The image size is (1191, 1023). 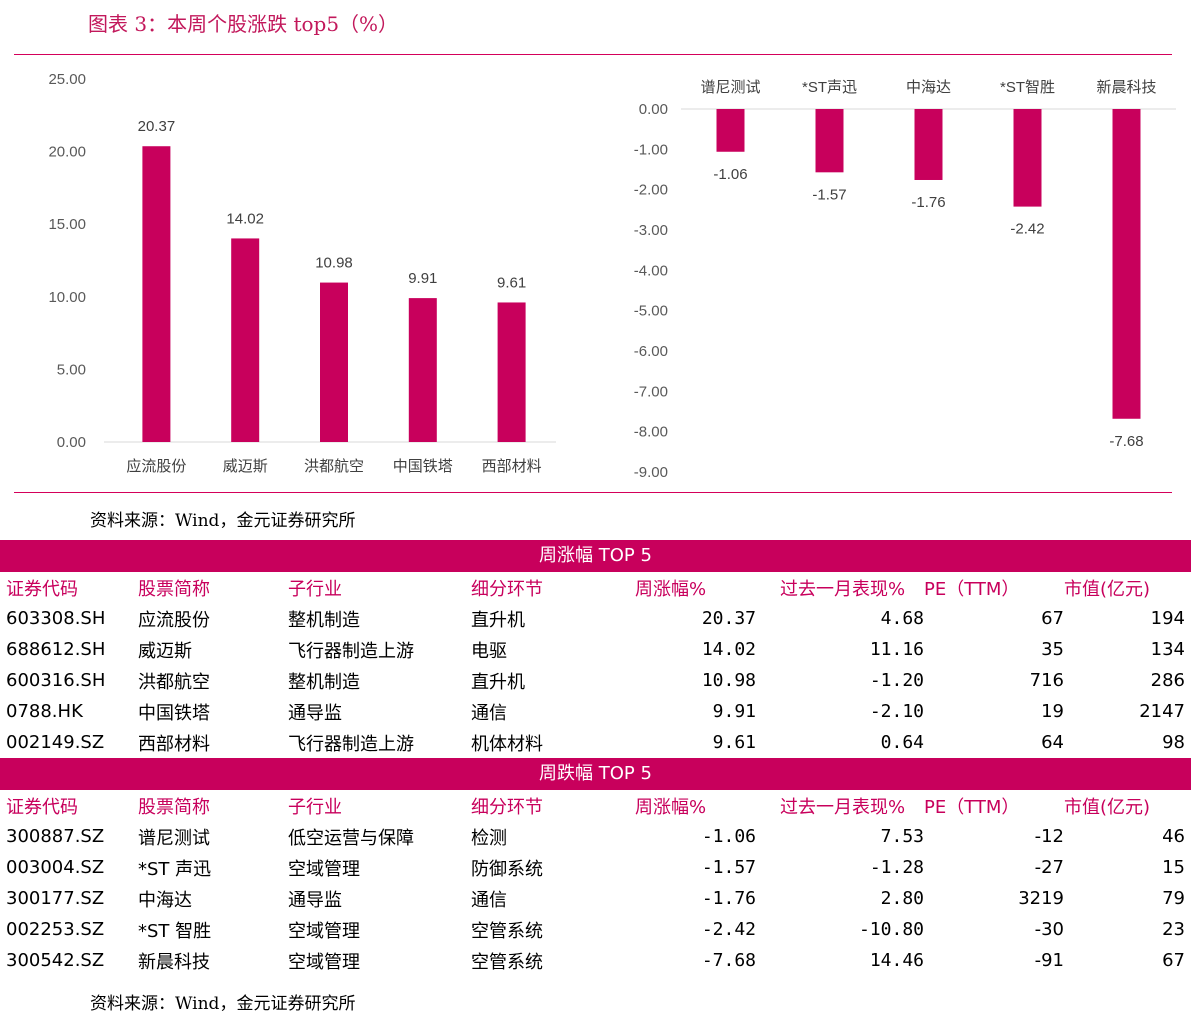 What do you see at coordinates (728, 680) in the screenshot?
I see `weekly-change-cell: 10.98` at bounding box center [728, 680].